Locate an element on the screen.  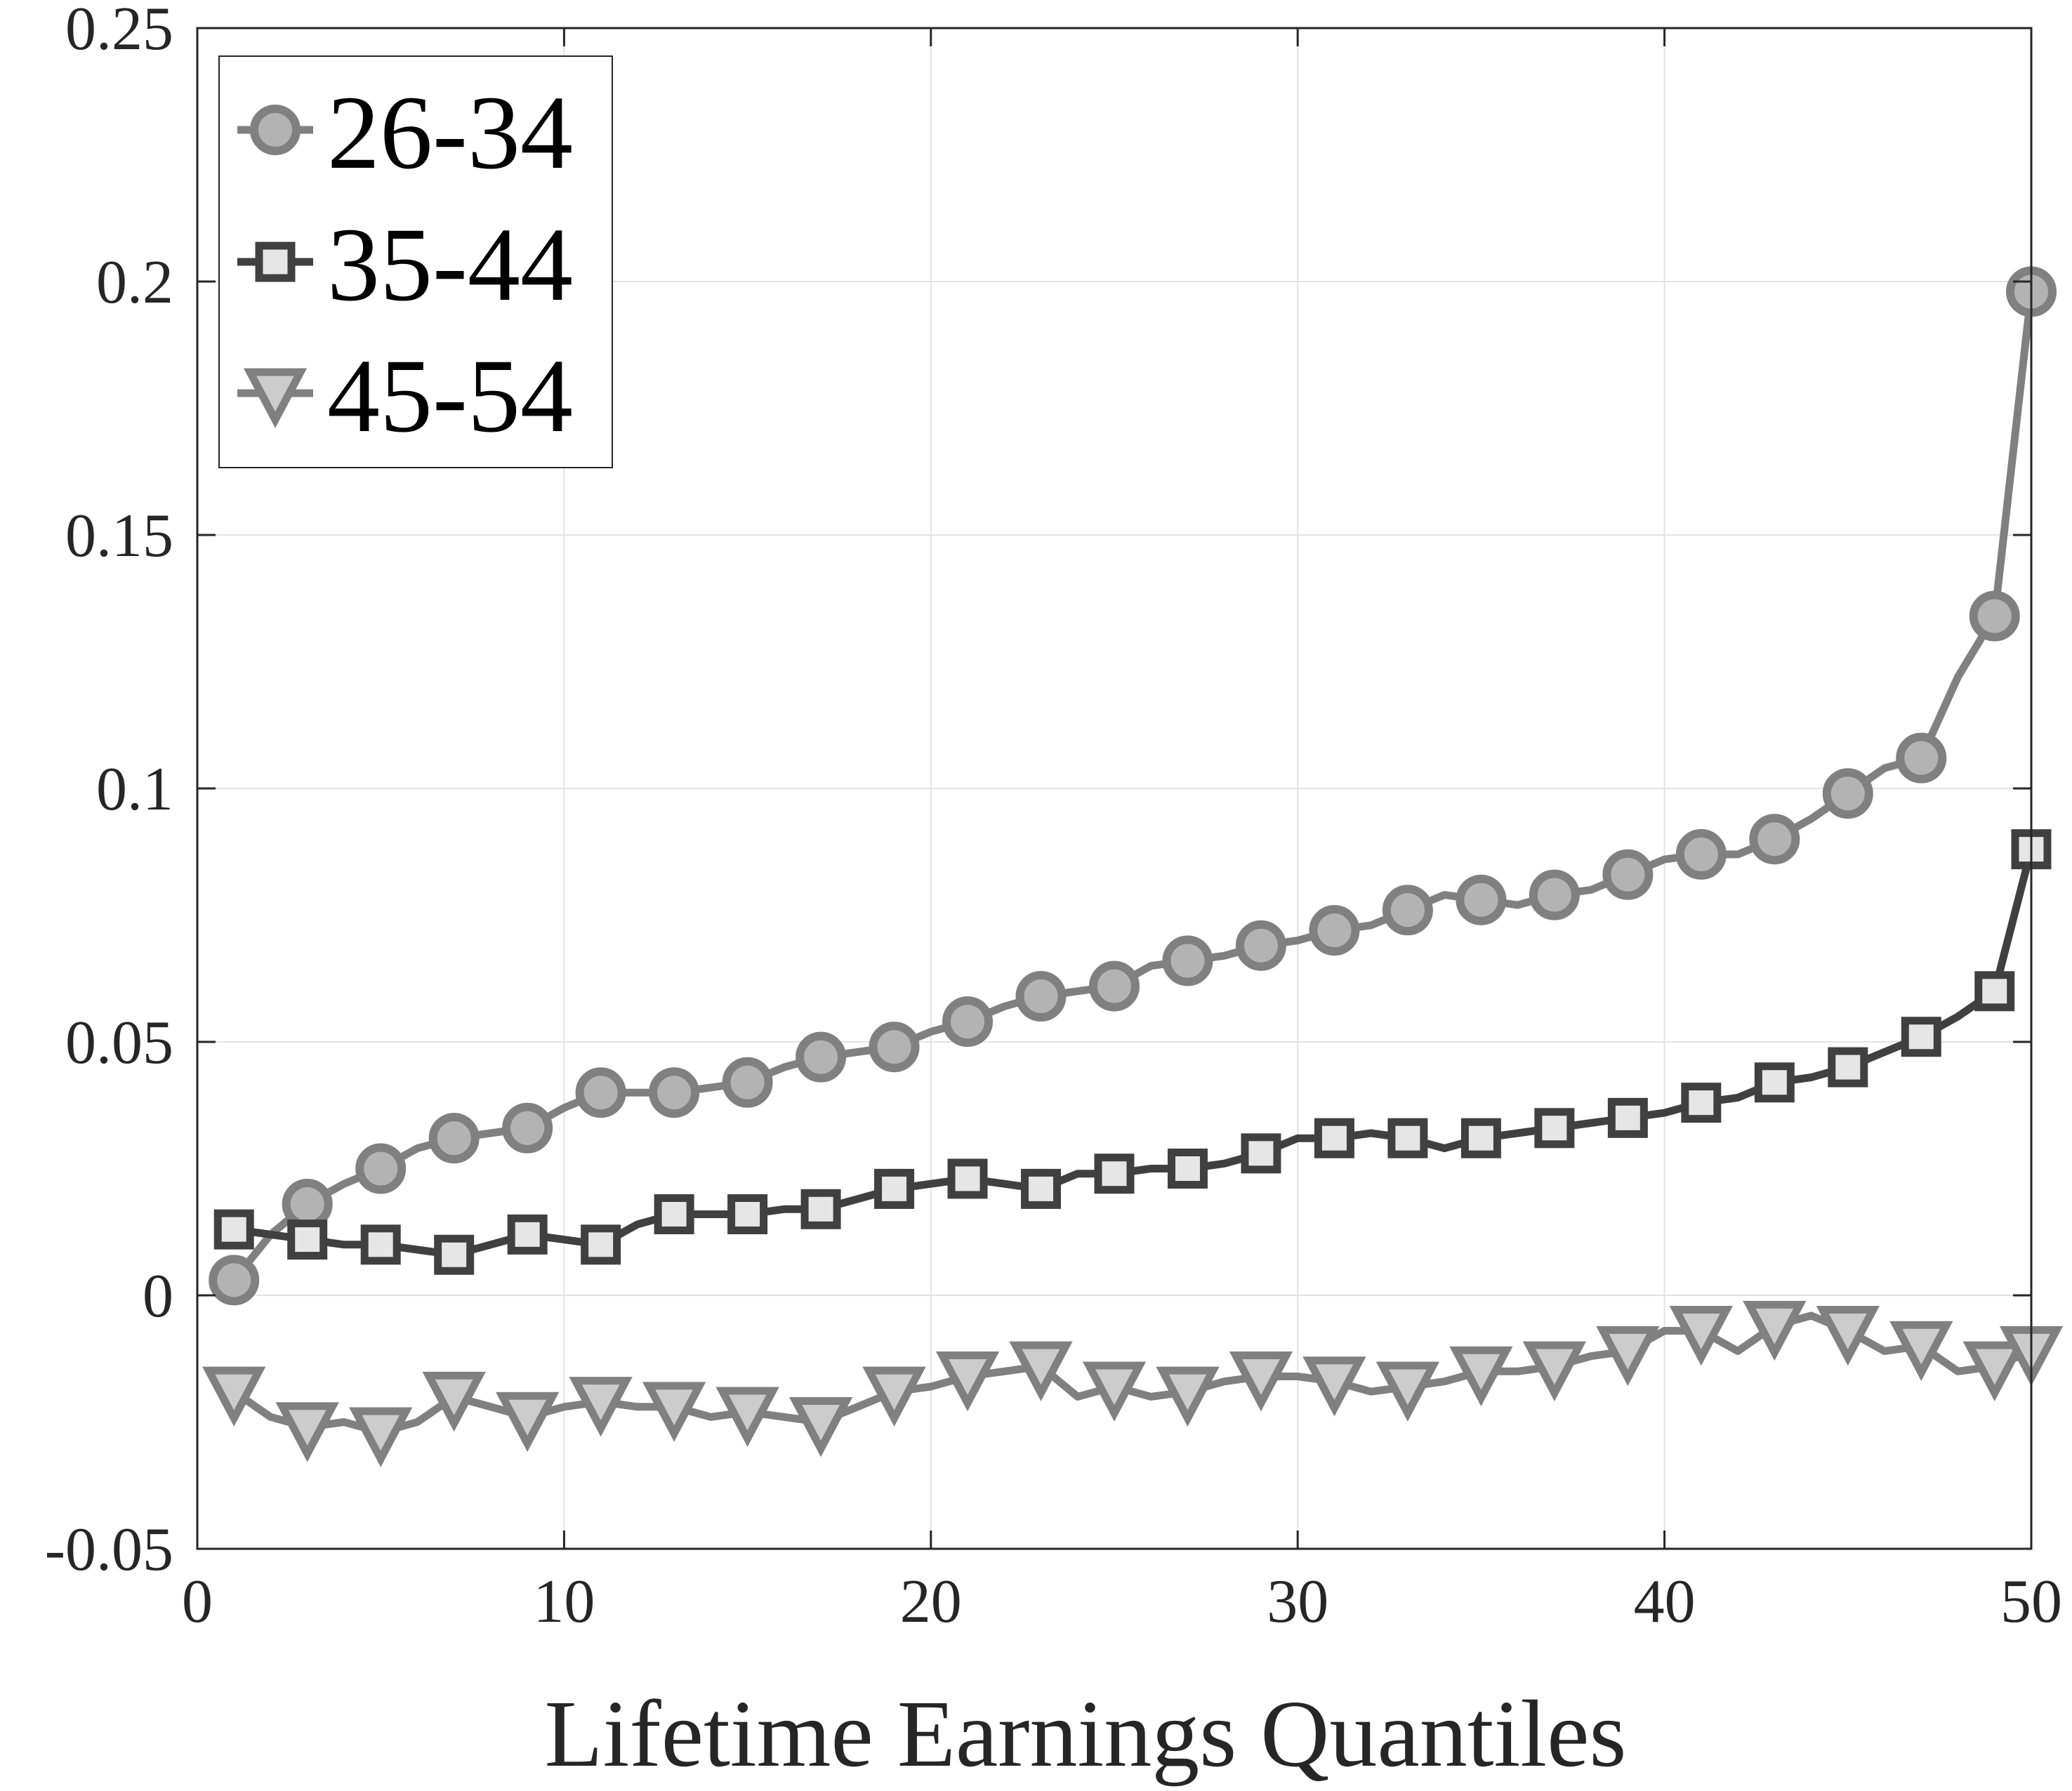
x-tick-label: 0 is located at coordinates (197, 1602).